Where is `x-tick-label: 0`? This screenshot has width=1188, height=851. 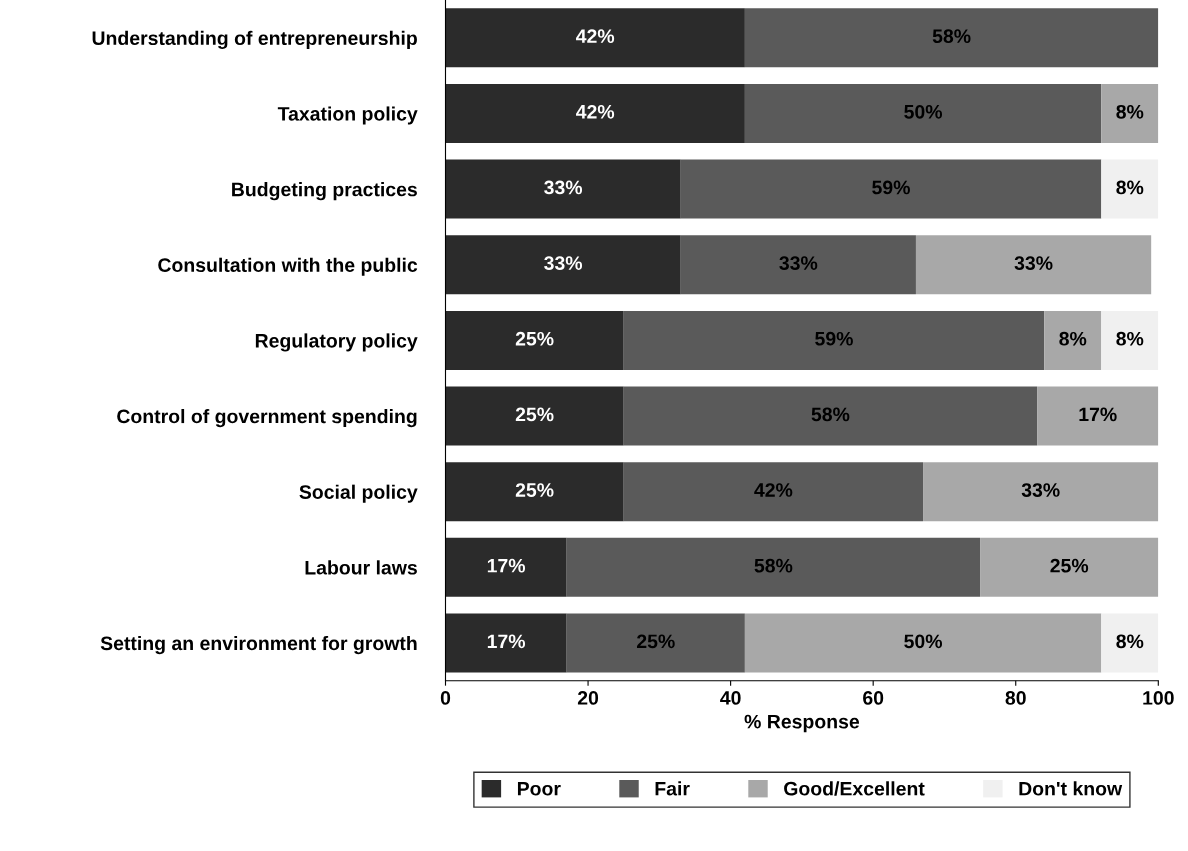 x-tick-label: 0 is located at coordinates (445, 698).